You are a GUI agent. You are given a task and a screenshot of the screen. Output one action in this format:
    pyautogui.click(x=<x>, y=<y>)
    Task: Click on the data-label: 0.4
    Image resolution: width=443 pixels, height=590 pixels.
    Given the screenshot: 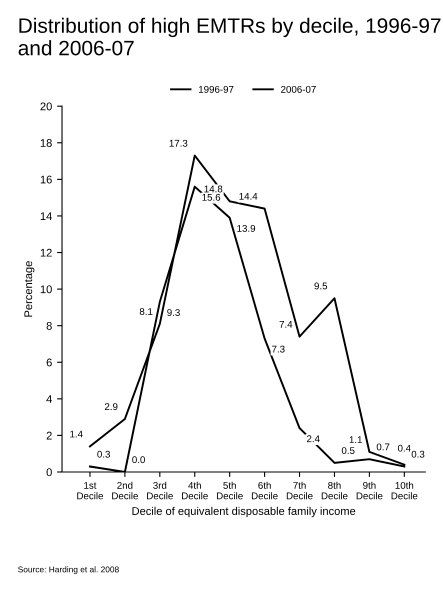 What is the action you would take?
    pyautogui.click(x=404, y=448)
    